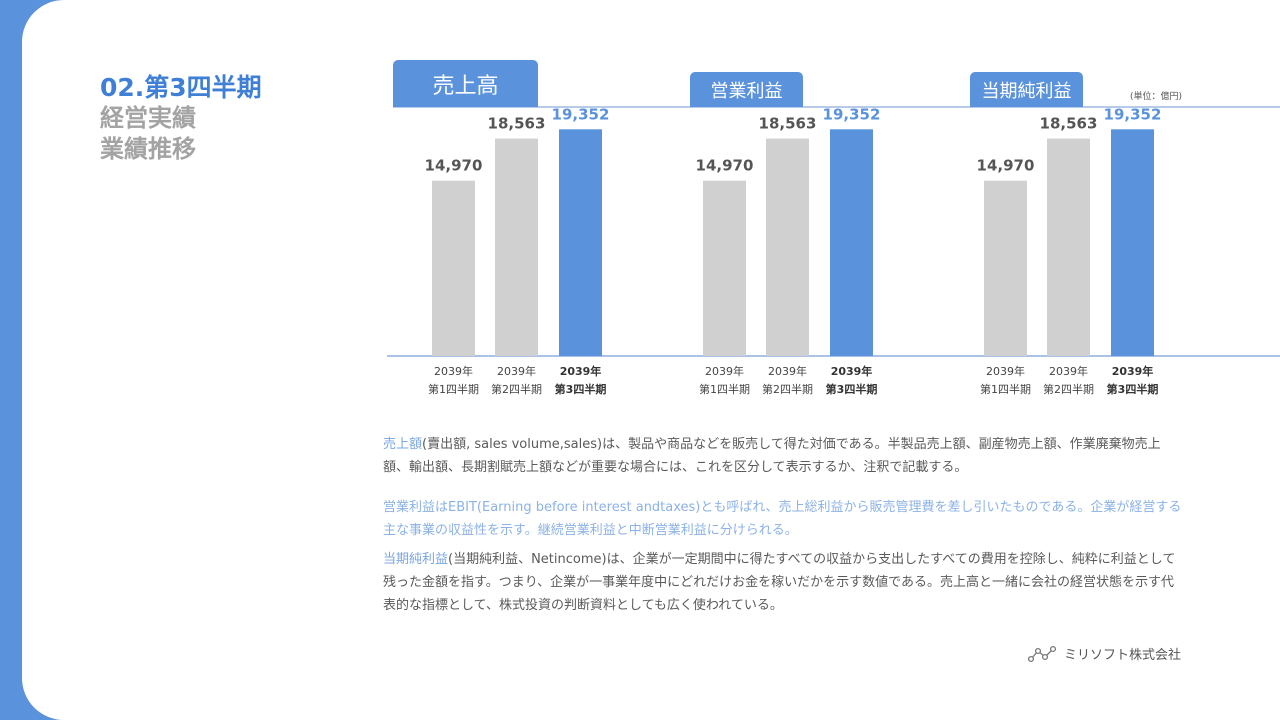  I want to click on section-subtitle-1: 経営実績, so click(148, 118).